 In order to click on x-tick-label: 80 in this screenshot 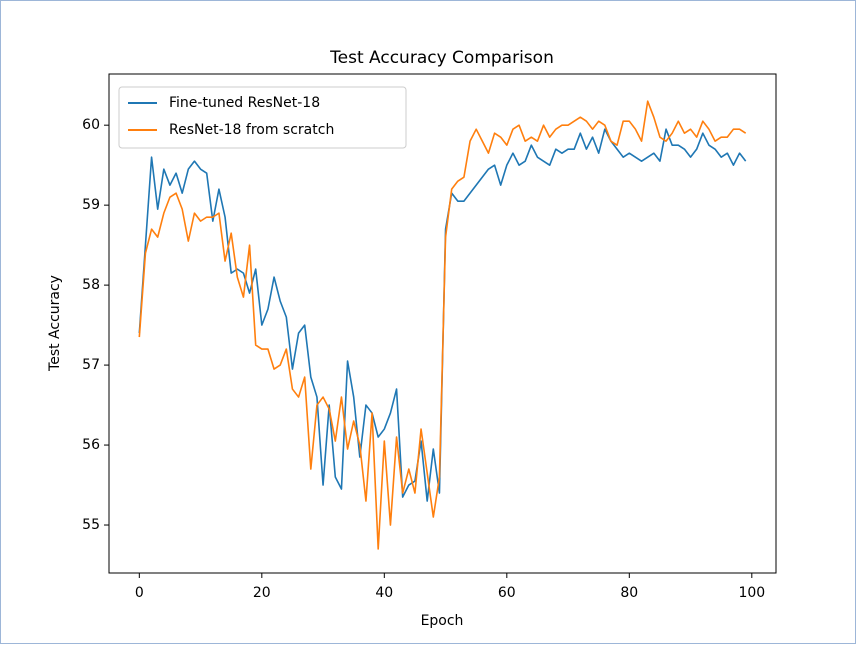, I will do `click(629, 593)`.